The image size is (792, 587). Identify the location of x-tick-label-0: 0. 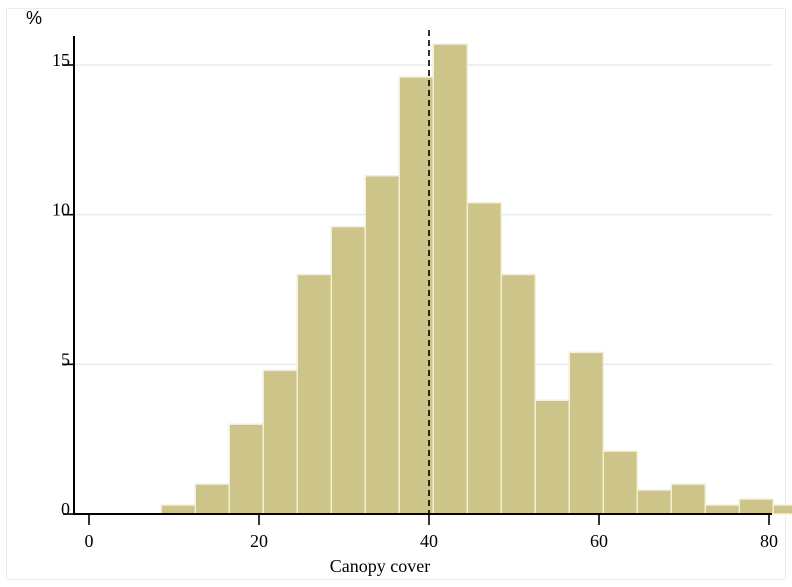
(89, 541).